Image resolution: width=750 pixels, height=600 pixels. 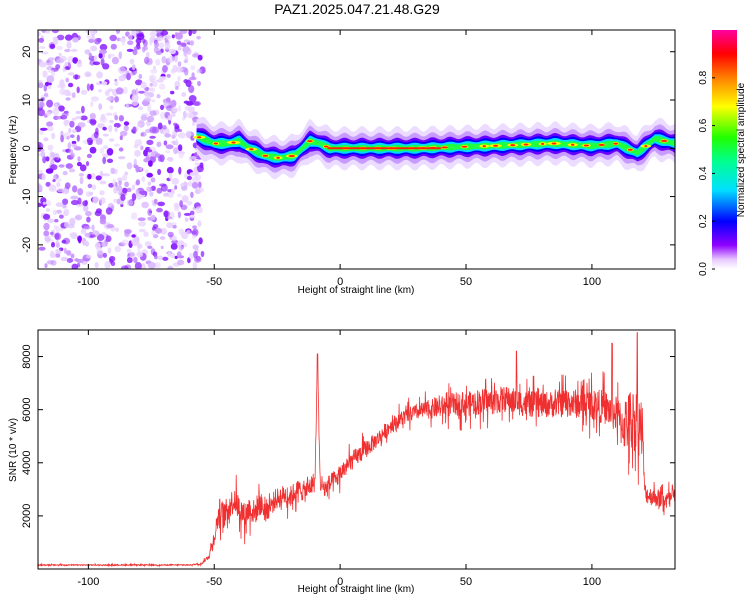 What do you see at coordinates (592, 282) in the screenshot?
I see `spectrogram-x-tick-label: 100` at bounding box center [592, 282].